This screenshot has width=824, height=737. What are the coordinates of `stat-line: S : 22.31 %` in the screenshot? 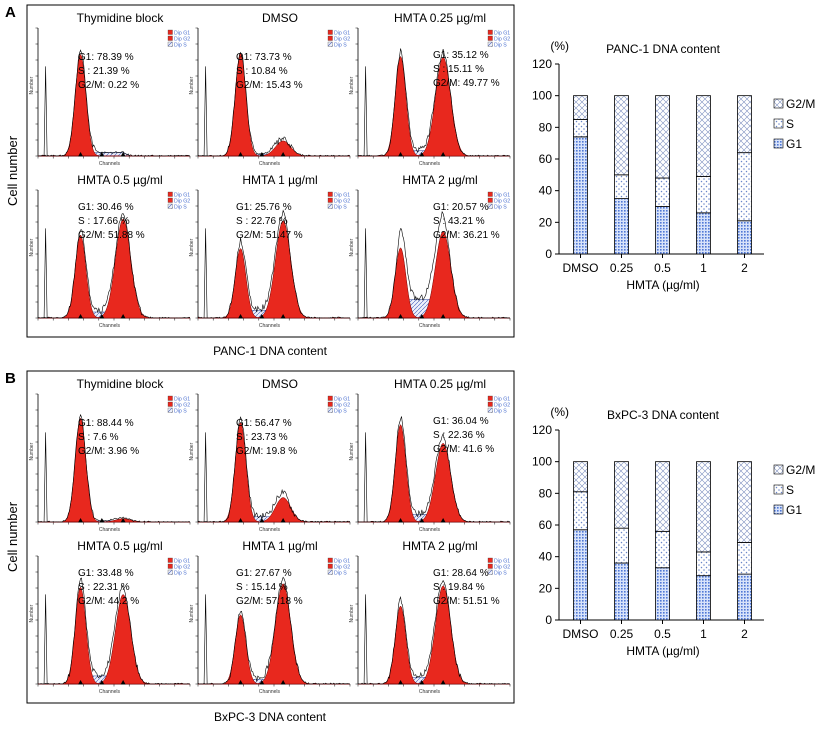 It's located at (104, 587).